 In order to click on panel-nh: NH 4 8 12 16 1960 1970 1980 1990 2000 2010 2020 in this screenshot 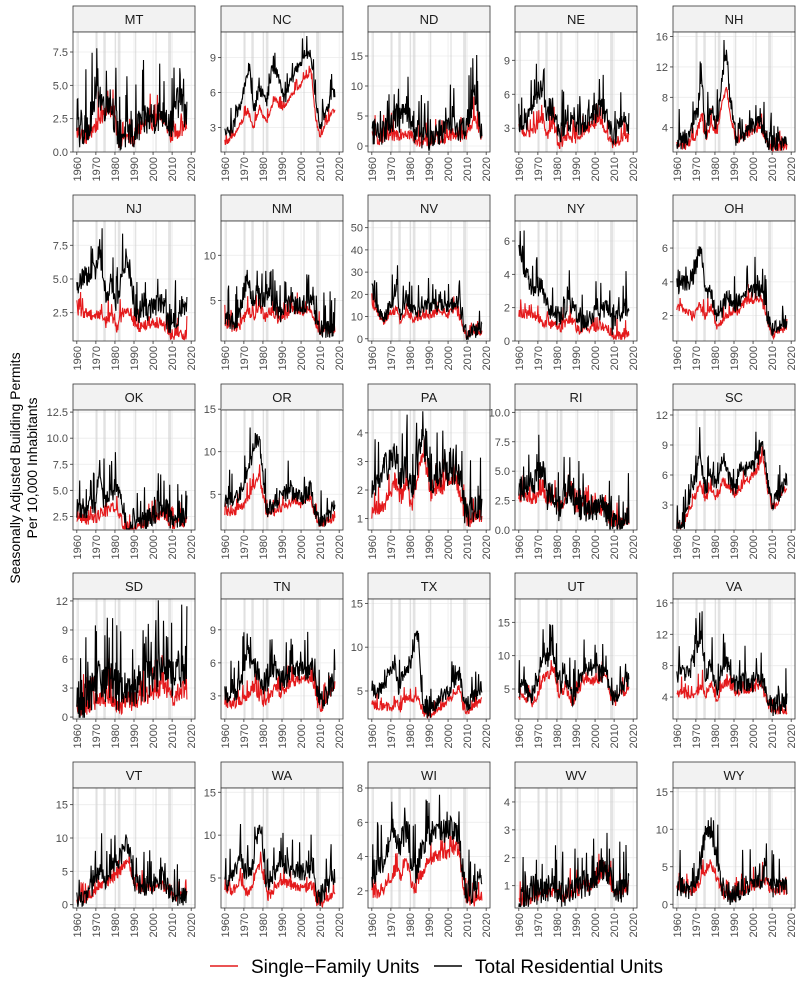, I will do `click(727, 93)`.